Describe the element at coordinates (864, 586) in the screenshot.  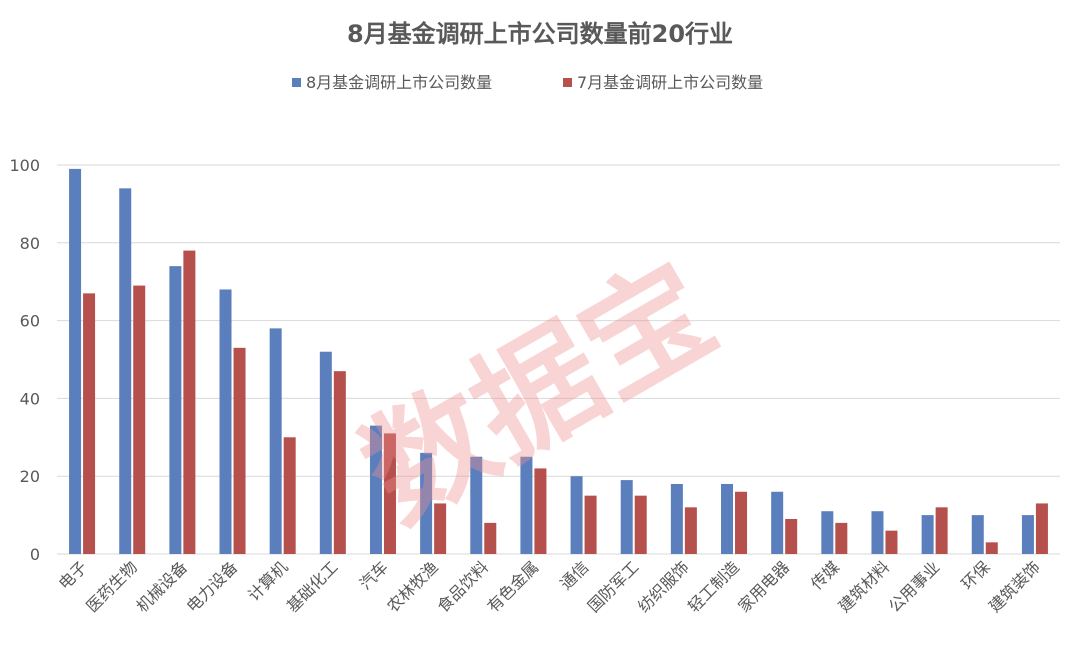
I see `x-tick-label: 建筑材料` at that location.